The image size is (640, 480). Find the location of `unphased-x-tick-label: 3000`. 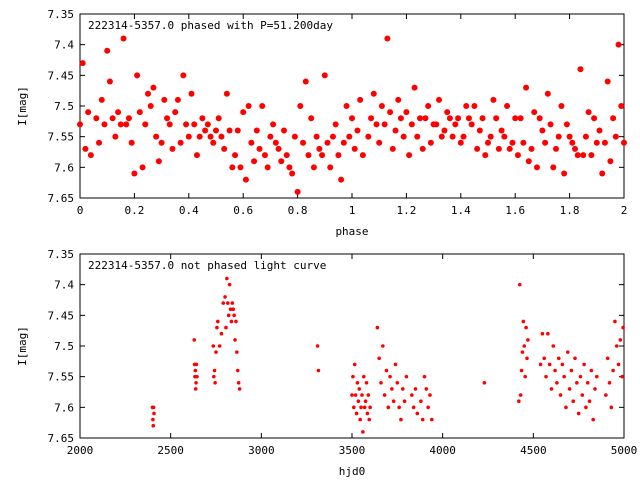

unphased-x-tick-label: 3000 is located at coordinates (261, 450).